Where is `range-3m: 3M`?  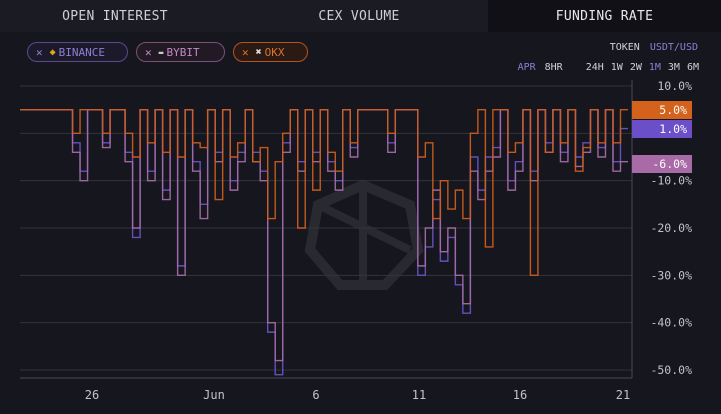 range-3m: 3M is located at coordinates (673, 67).